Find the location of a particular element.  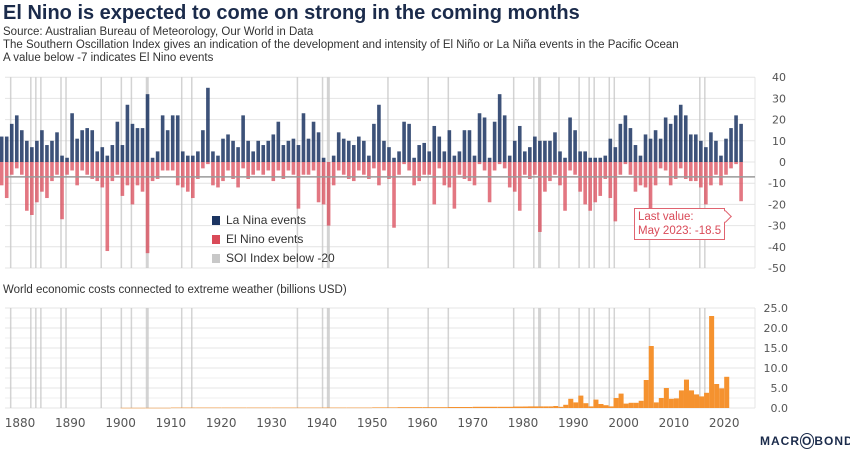

y-tick-label: 20.0 is located at coordinates (776, 328).